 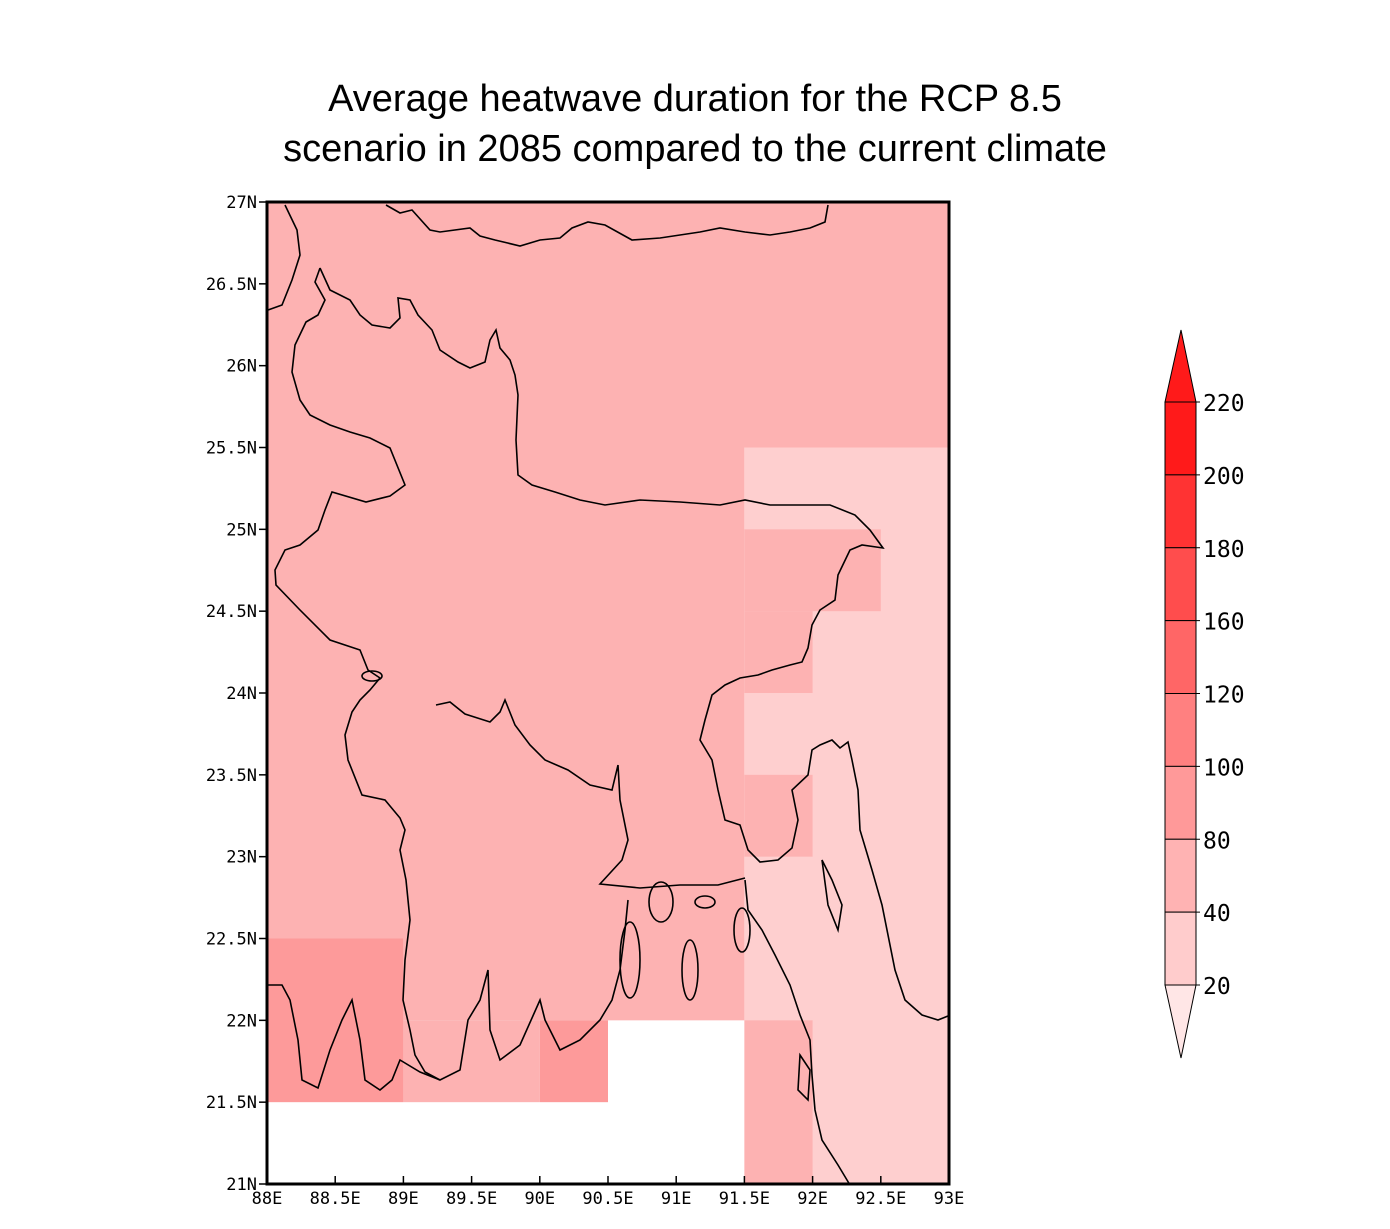 I want to click on northern-border-line, so click(x=607, y=225).